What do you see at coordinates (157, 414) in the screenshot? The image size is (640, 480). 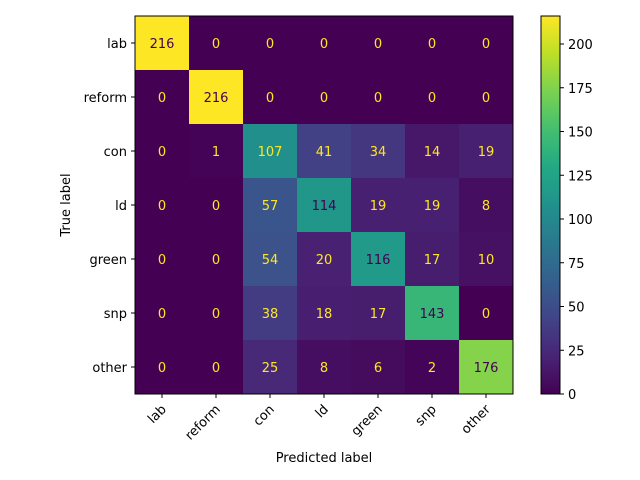 I see `x-tick-label-lab: lab` at bounding box center [157, 414].